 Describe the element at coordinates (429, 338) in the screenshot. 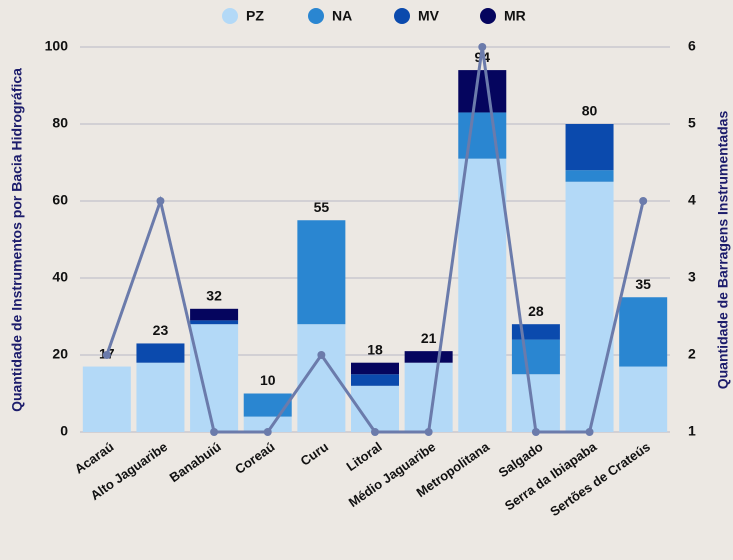

I see `data-label: 21` at that location.